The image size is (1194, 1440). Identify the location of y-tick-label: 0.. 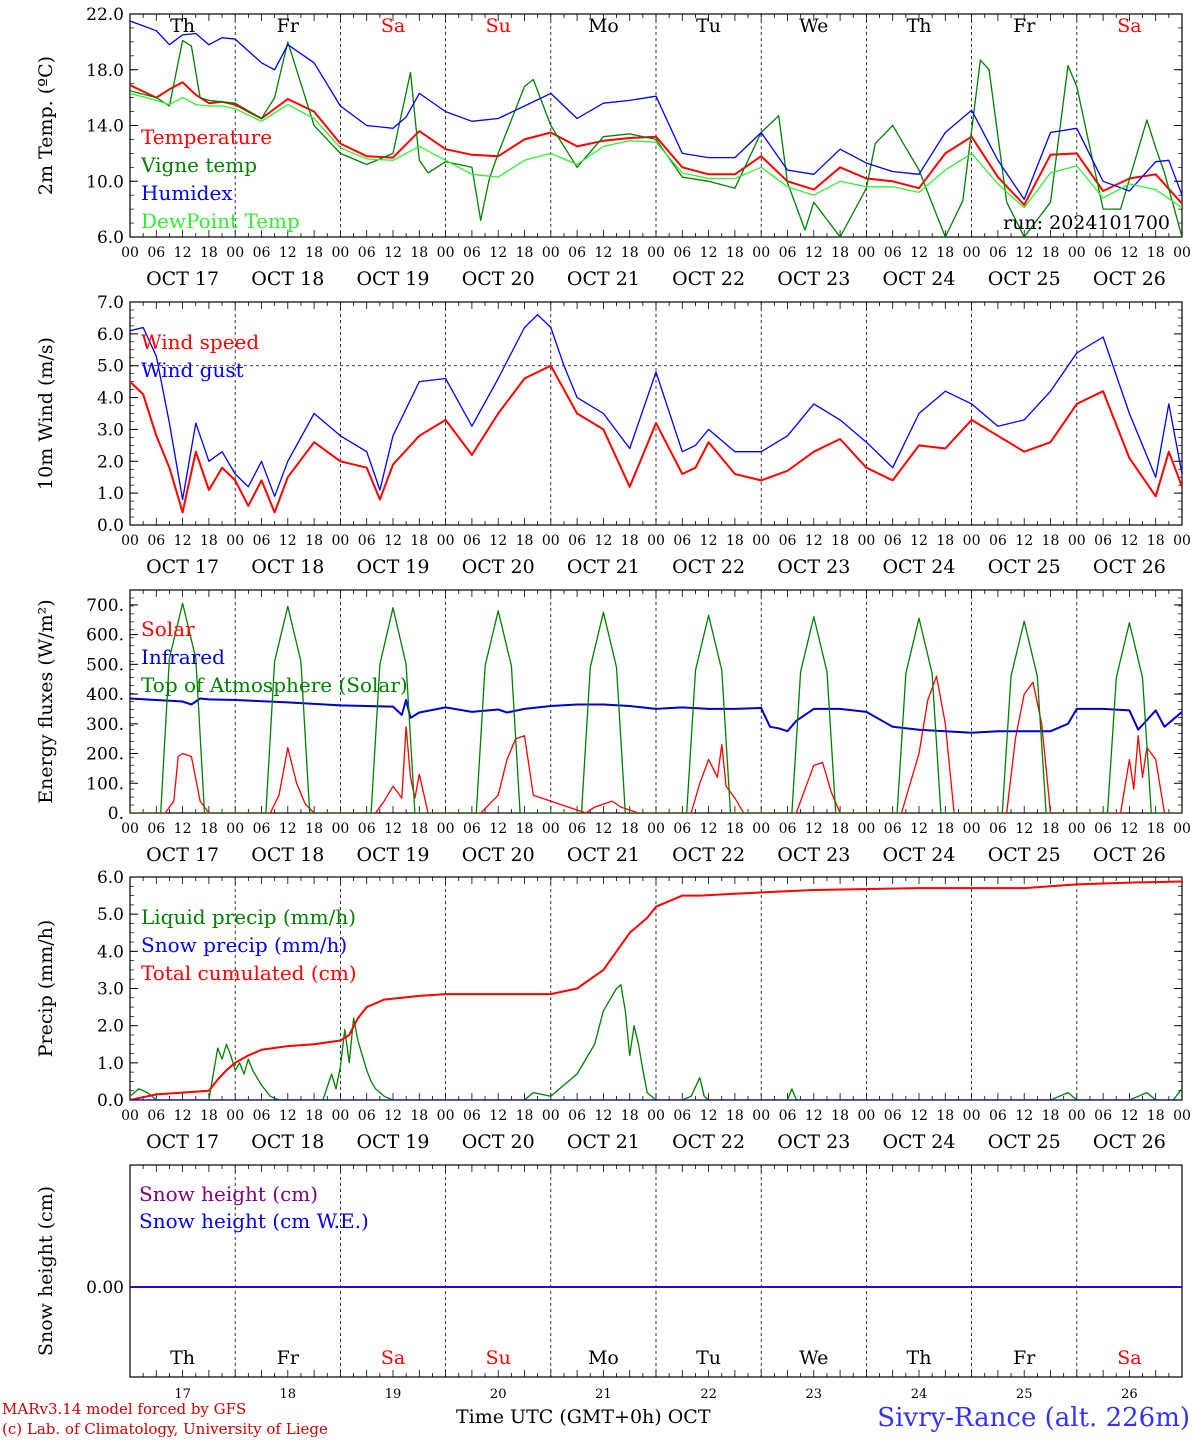
(116, 814).